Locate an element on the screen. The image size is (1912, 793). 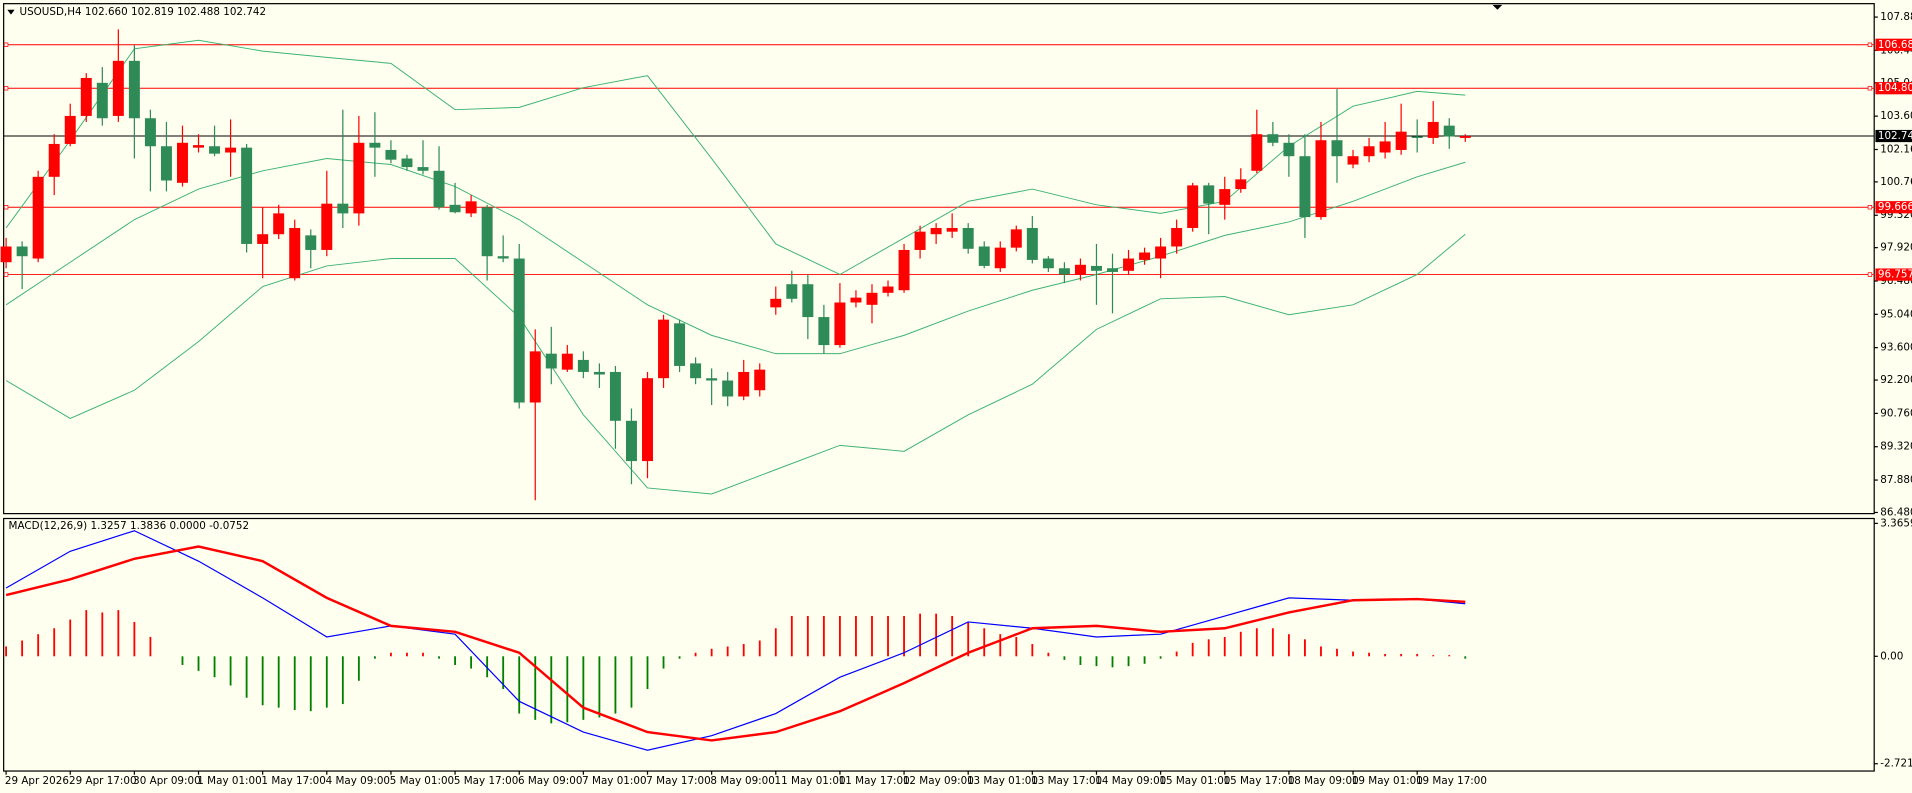
x-tick-label: 8 May 09:00 is located at coordinates (742, 781).